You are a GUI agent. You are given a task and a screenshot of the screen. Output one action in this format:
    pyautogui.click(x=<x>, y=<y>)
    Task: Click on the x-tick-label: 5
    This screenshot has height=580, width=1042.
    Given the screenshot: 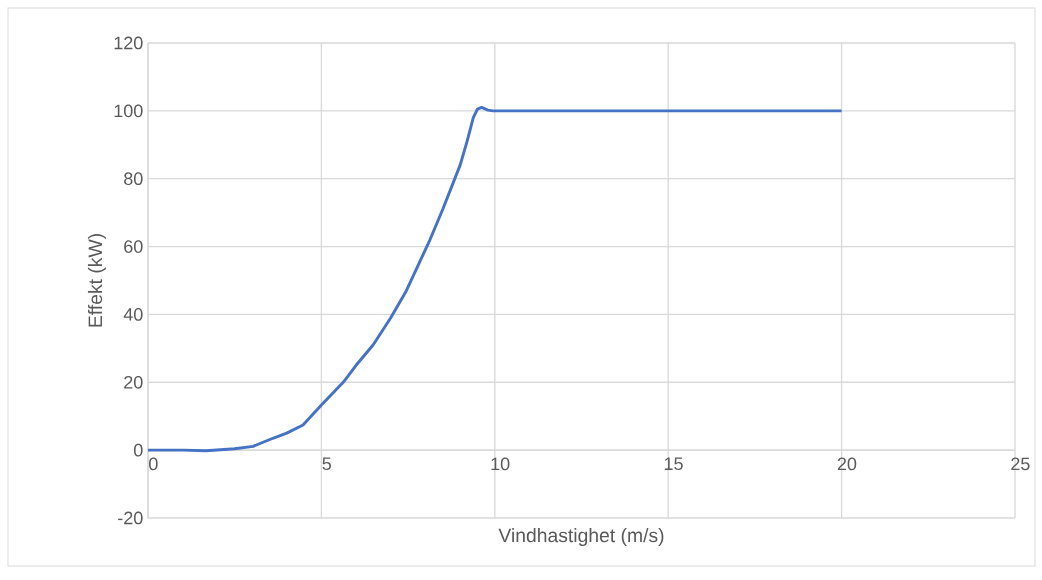 What is the action you would take?
    pyautogui.click(x=326, y=464)
    